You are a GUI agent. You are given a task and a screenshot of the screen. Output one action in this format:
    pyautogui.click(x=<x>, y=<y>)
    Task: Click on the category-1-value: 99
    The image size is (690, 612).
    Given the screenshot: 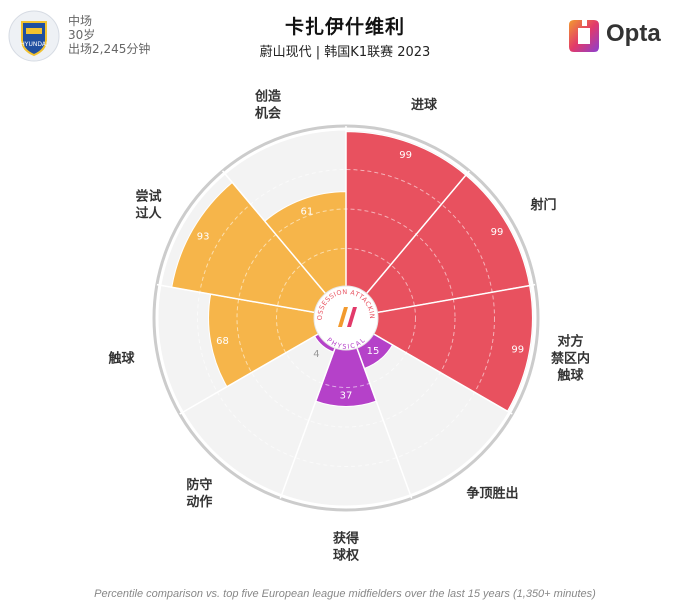 What is the action you would take?
    pyautogui.click(x=405, y=155)
    